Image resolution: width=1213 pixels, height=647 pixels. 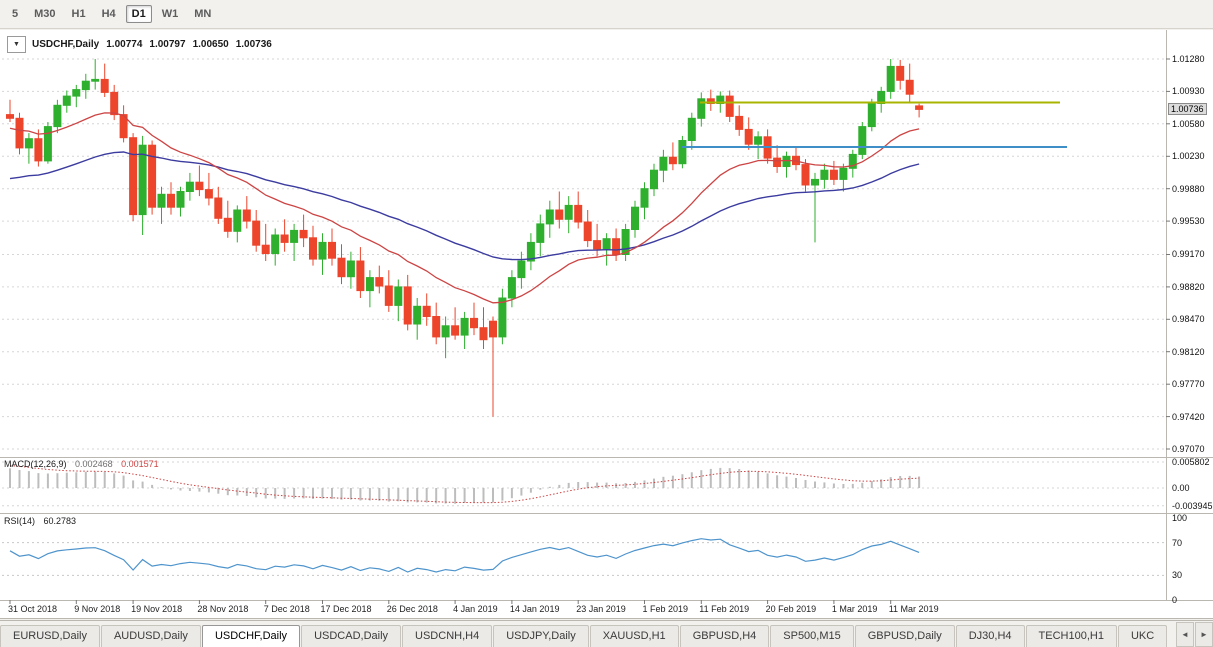 I want to click on tab-scroll-left-icon: ◄, so click(x=1185, y=634).